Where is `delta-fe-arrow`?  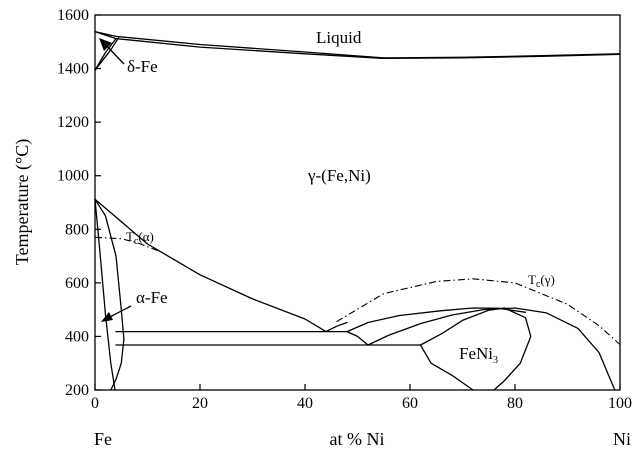
delta-fe-arrow is located at coordinates (112, 51).